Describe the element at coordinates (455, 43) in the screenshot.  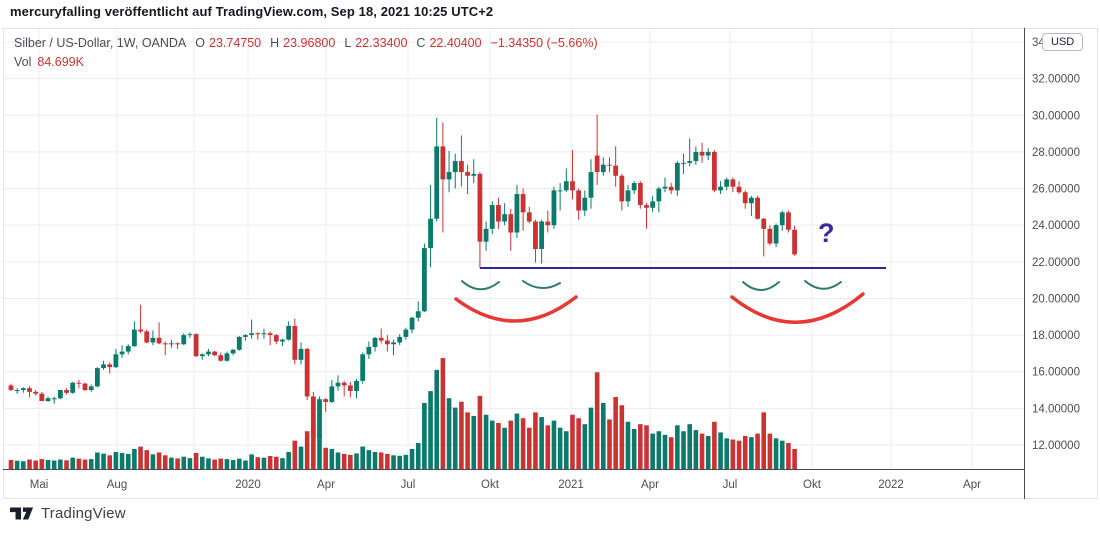
I see `close-value: 22.40400` at that location.